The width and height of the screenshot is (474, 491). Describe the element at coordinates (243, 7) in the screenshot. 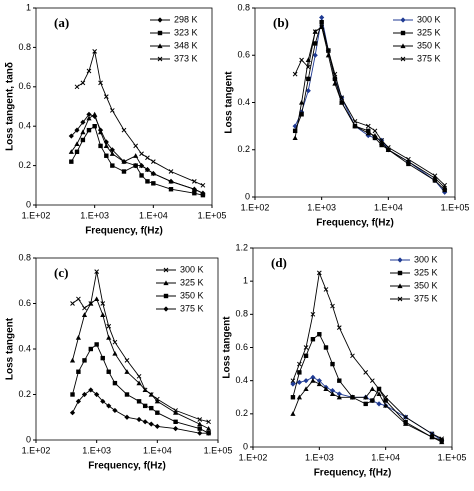

I see `y-tick-label: 0.8` at that location.